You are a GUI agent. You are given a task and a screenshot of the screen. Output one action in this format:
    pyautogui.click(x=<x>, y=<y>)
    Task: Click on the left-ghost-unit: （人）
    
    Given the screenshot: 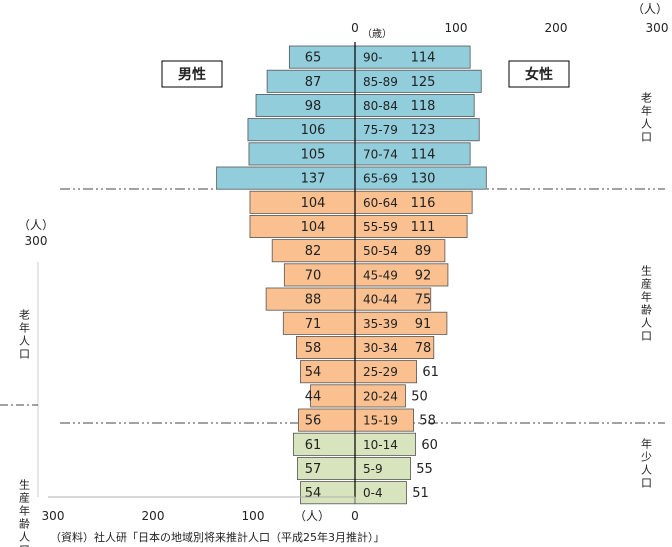 What is the action you would take?
    pyautogui.click(x=36, y=225)
    